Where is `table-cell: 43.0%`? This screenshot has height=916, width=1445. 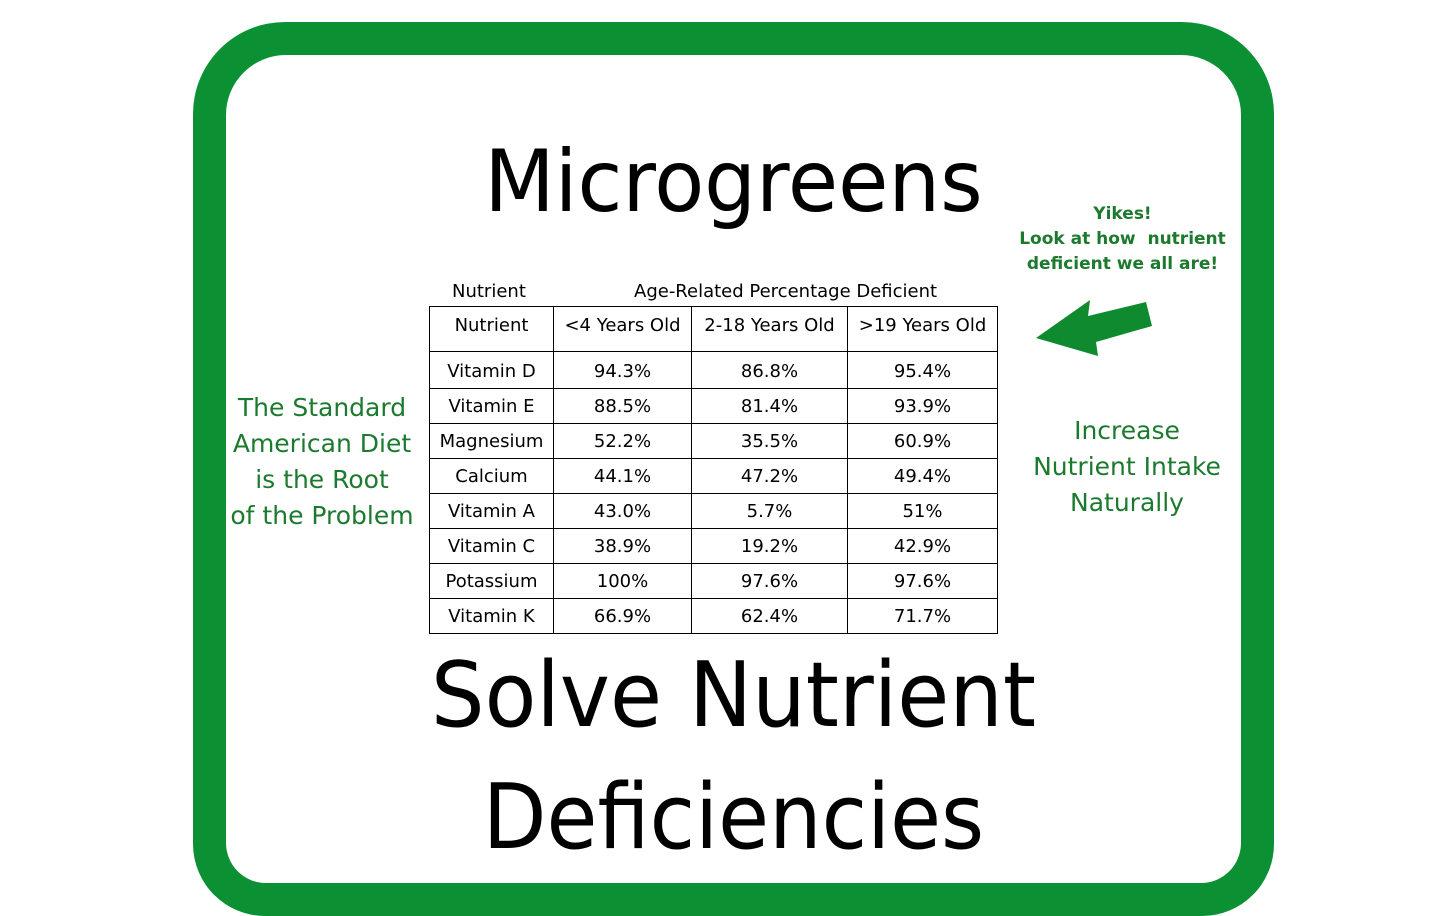
table-cell: 43.0% is located at coordinates (622, 511).